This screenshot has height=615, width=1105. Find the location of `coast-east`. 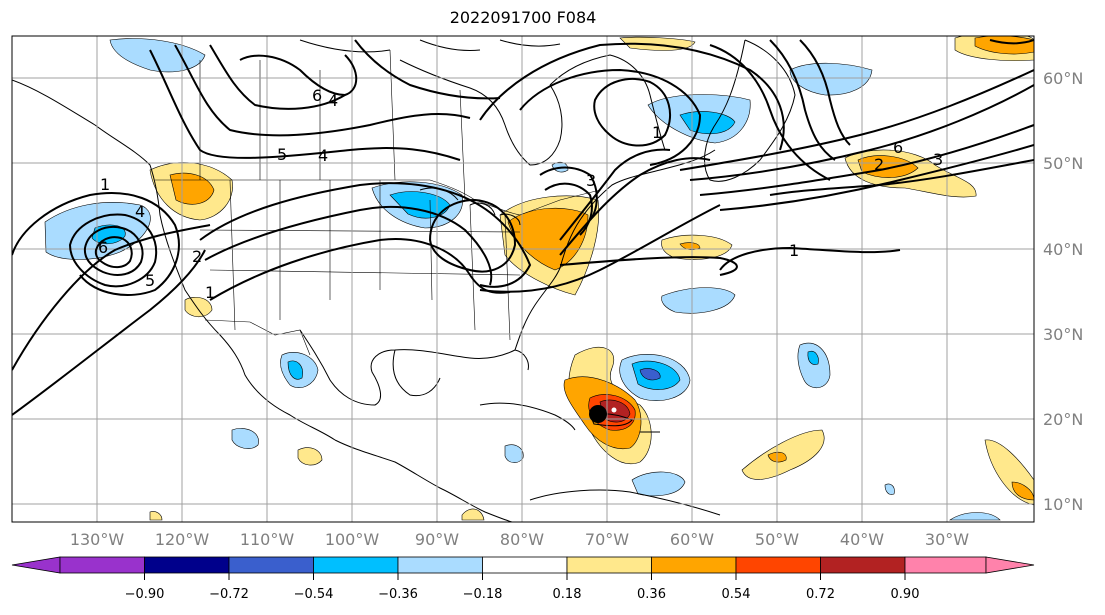

coast-east is located at coordinates (615, 250).